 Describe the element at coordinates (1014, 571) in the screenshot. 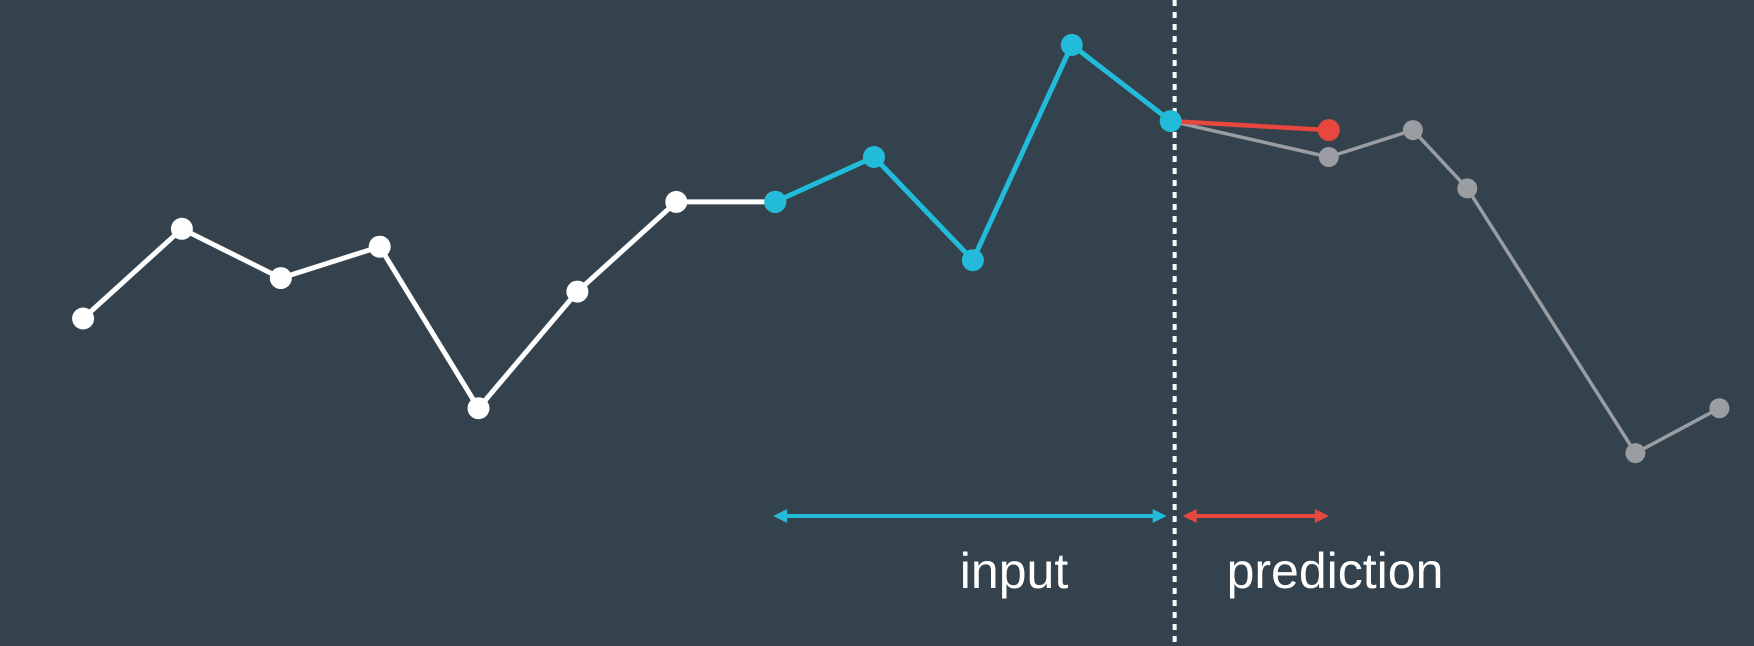

I see `input-label: input` at that location.